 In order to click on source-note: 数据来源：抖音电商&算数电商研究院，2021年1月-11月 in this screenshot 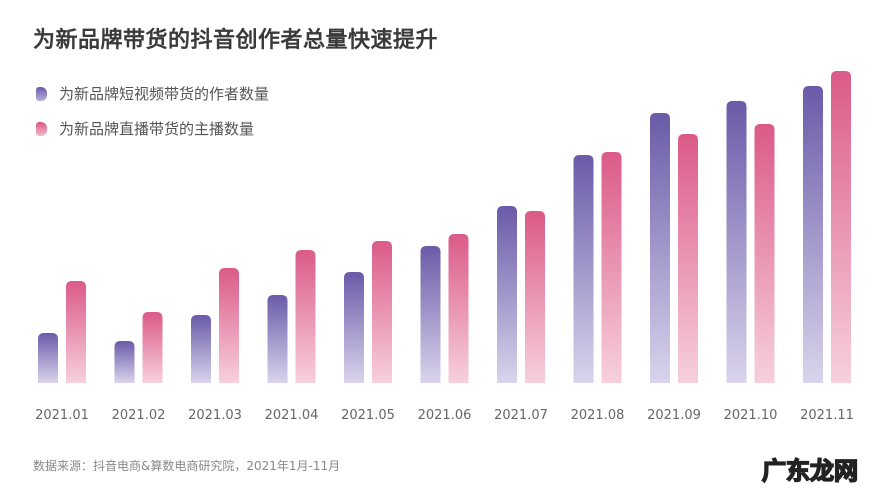, I will do `click(187, 466)`.